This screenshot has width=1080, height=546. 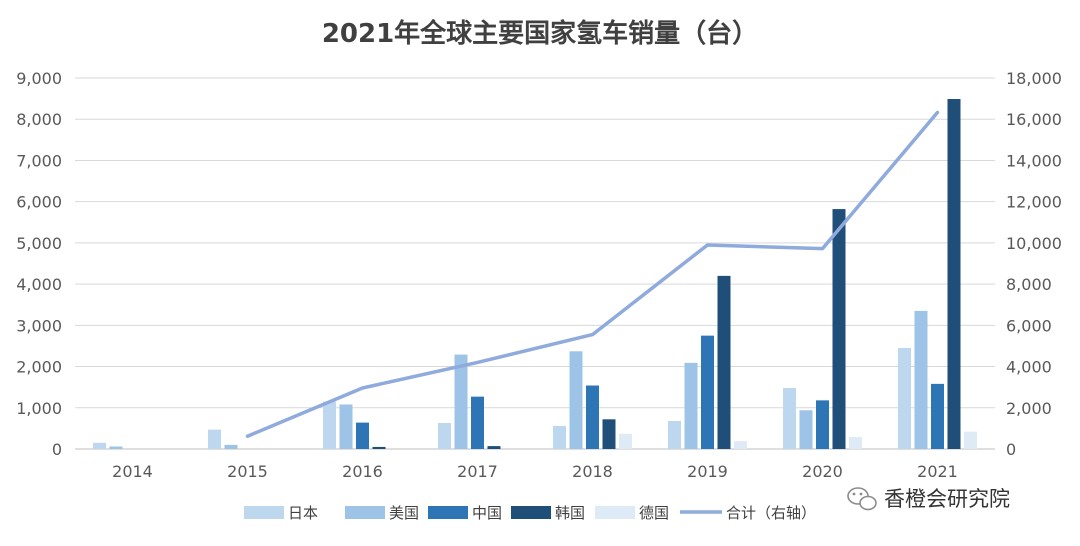 I want to click on bar-美国-2018, so click(x=576, y=400).